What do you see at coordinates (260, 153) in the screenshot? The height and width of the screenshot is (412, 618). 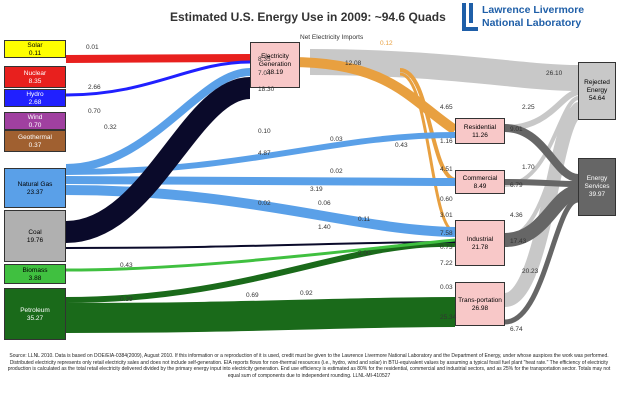 I see `flow-gas-res` at bounding box center [260, 153].